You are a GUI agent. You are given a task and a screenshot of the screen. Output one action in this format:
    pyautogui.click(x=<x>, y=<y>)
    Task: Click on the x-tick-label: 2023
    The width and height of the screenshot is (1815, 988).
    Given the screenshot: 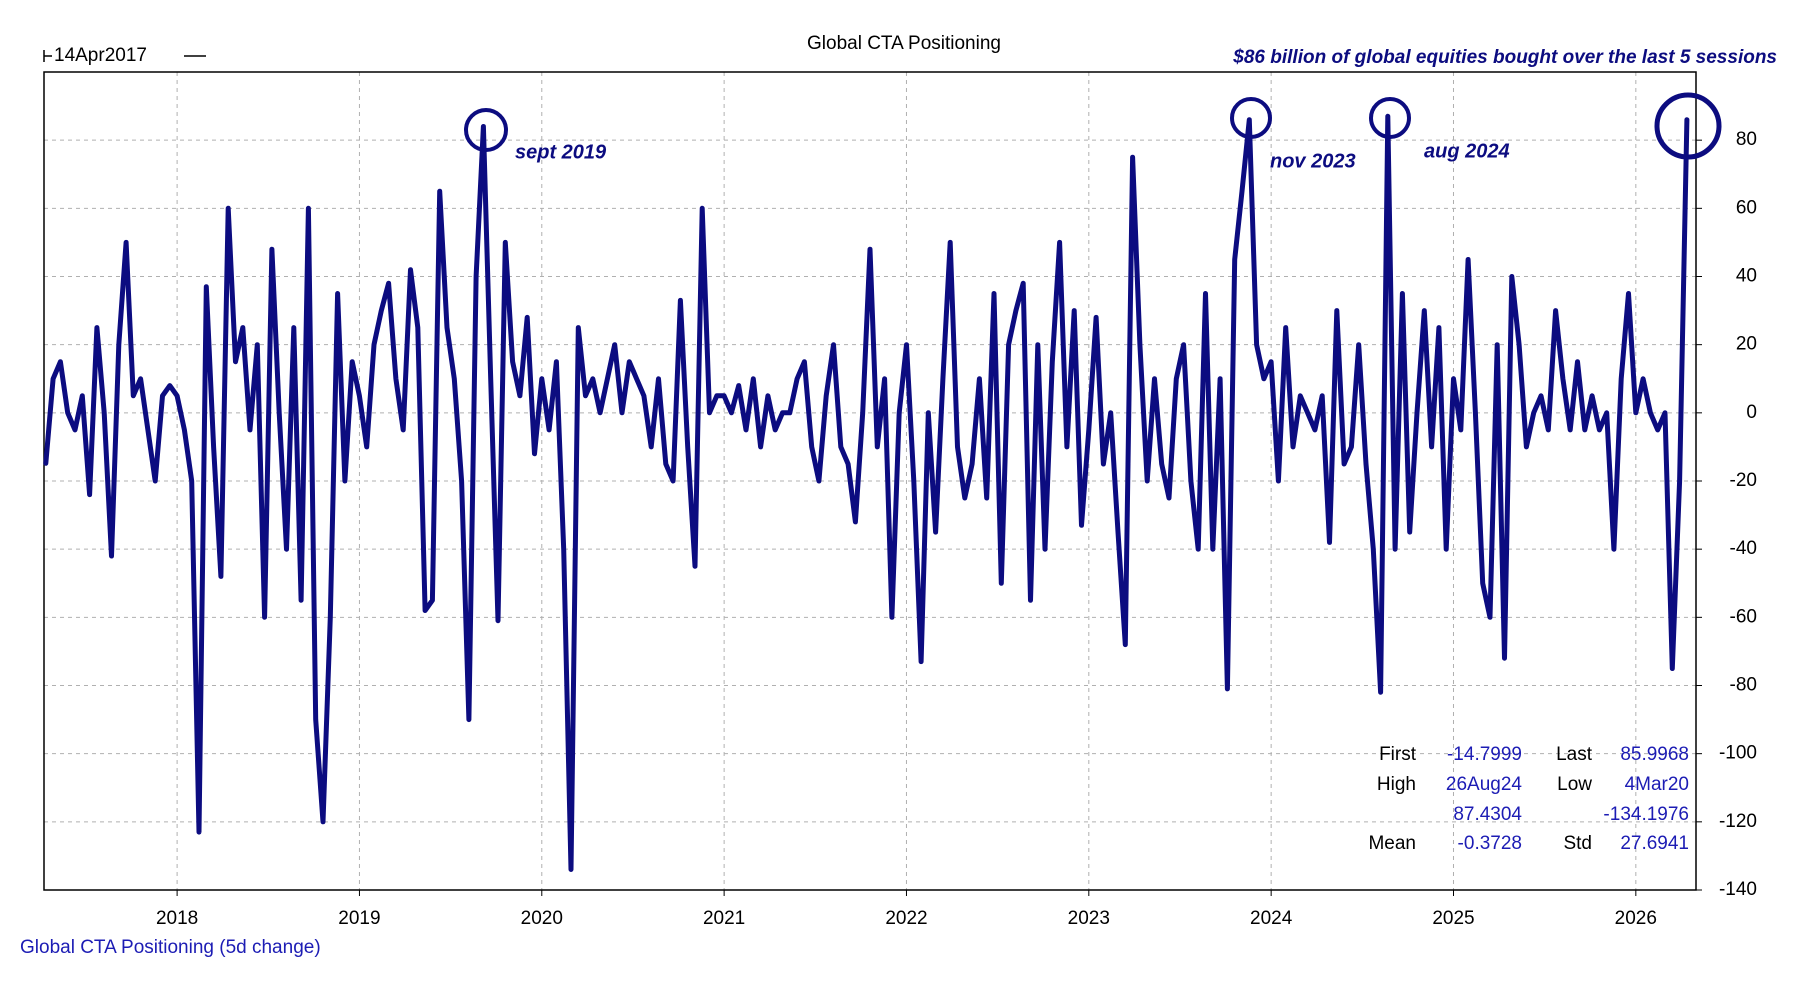 What is the action you would take?
    pyautogui.click(x=1089, y=918)
    